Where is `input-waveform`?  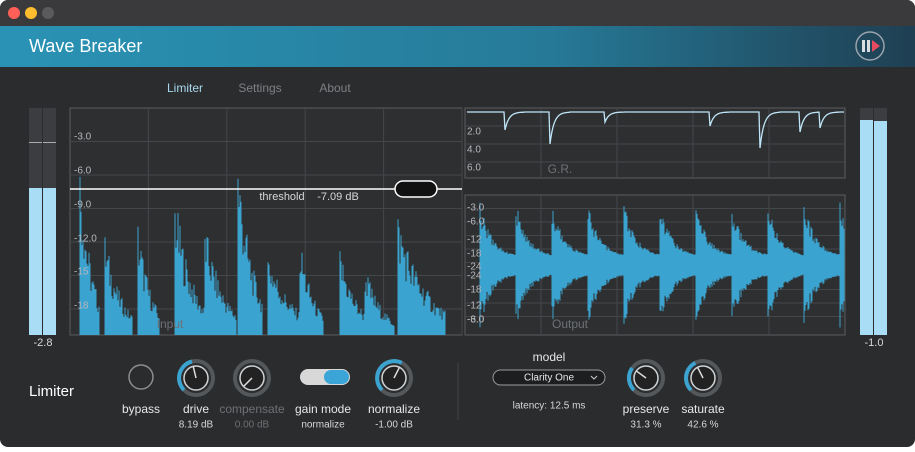 input-waveform is located at coordinates (262, 255).